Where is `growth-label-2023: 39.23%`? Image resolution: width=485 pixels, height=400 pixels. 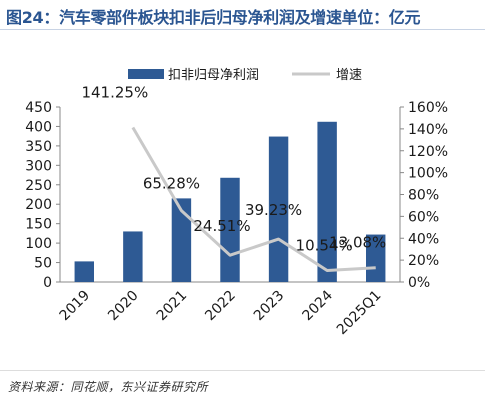 growth-label-2023: 39.23% is located at coordinates (273, 210).